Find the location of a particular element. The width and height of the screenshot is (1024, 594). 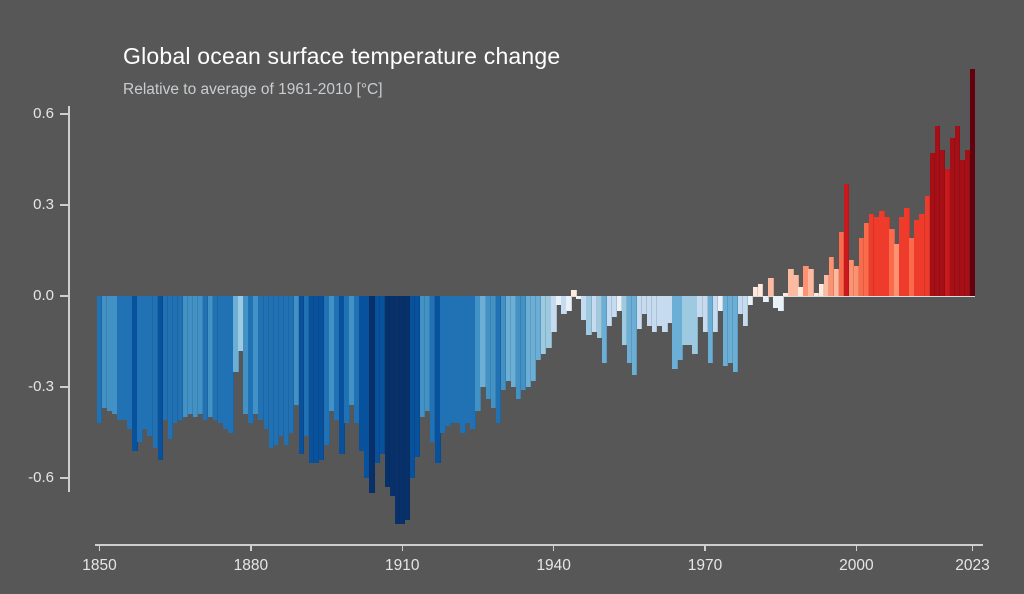

bar-1986 is located at coordinates (786, 294).